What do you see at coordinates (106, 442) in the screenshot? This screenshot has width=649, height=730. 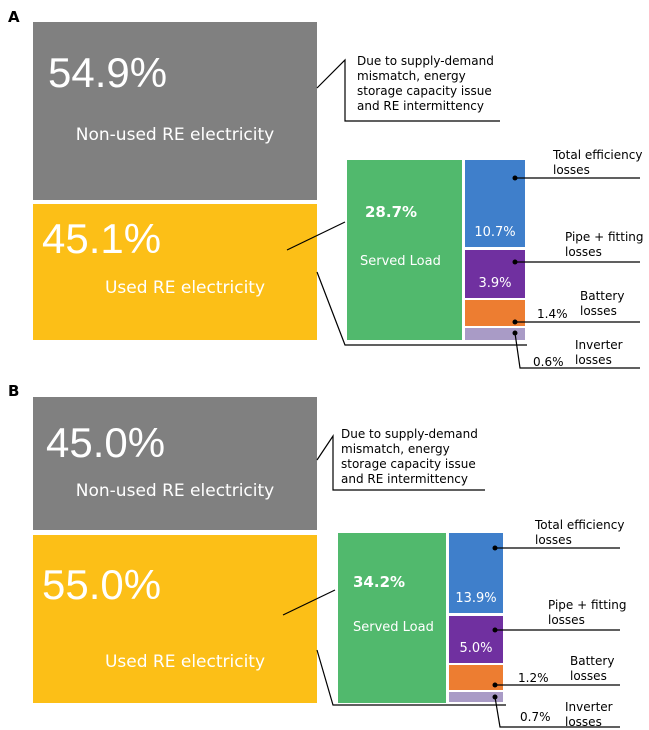 I see `non-used-percent: 45.0%` at bounding box center [106, 442].